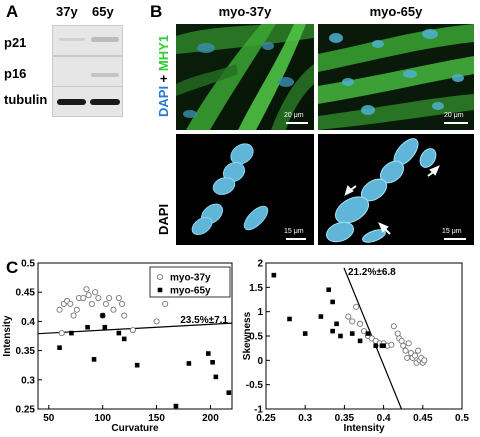 The height and width of the screenshot is (437, 480). I want to click on x-tick-label: 0.25, so click(266, 418).